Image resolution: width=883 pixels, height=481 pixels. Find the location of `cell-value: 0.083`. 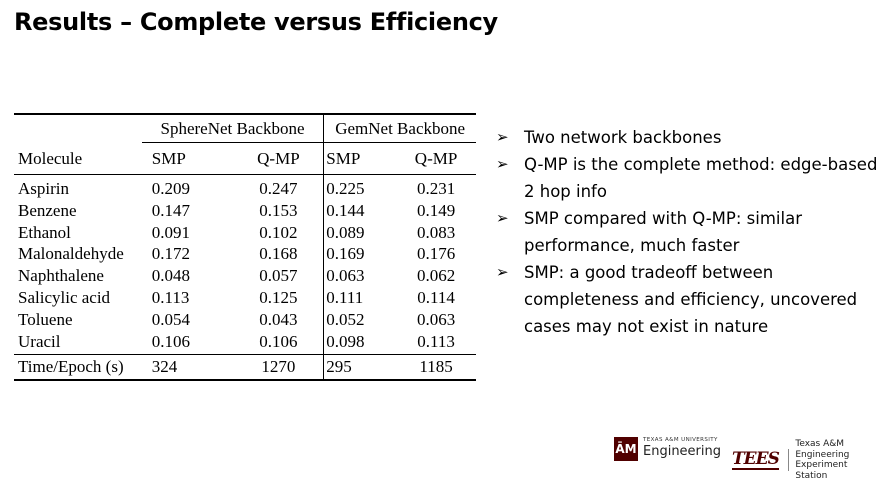

cell-value: 0.083 is located at coordinates (436, 232).